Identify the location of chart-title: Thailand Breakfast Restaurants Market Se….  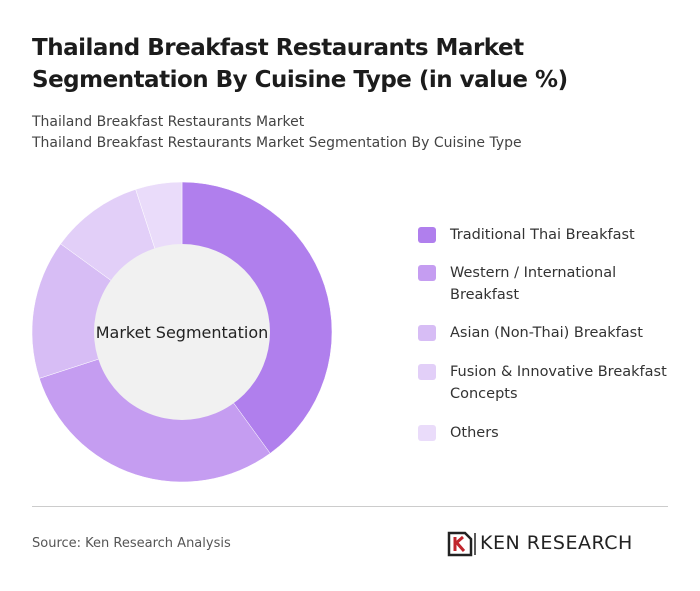
(300, 64).